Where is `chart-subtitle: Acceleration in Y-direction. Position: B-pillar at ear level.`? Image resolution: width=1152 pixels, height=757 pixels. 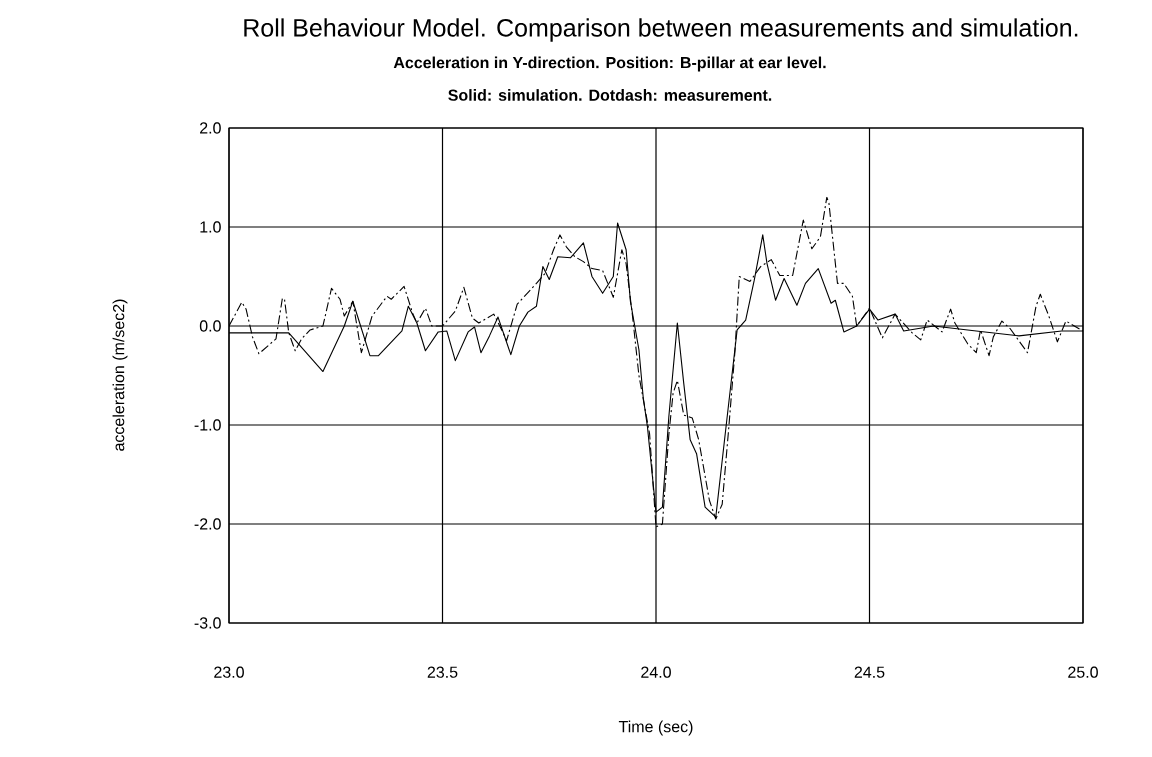 chart-subtitle: Acceleration in Y-direction. Position: B-pillar at ear level. is located at coordinates (609, 64).